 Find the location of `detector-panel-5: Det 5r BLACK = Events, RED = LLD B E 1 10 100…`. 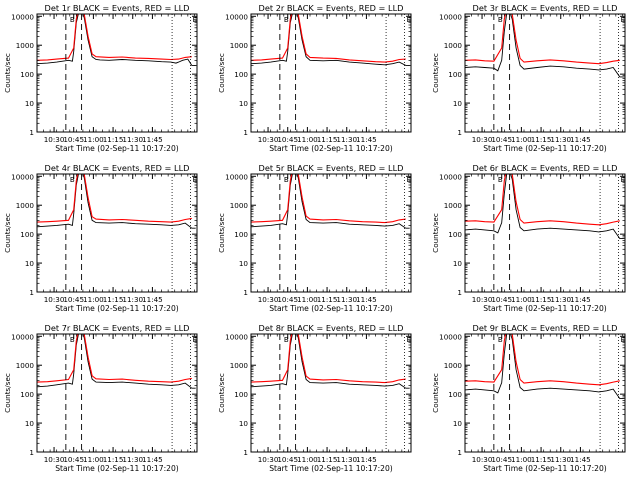

detector-panel-5: Det 5r BLACK = Events, RED = LLD B E 1 10 100… is located at coordinates (314, 238).